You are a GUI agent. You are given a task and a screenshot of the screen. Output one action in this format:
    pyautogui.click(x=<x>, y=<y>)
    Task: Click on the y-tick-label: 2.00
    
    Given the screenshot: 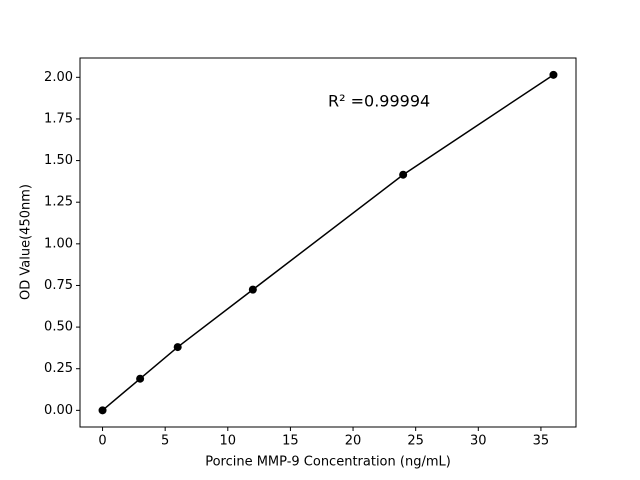 What is the action you would take?
    pyautogui.click(x=58, y=77)
    